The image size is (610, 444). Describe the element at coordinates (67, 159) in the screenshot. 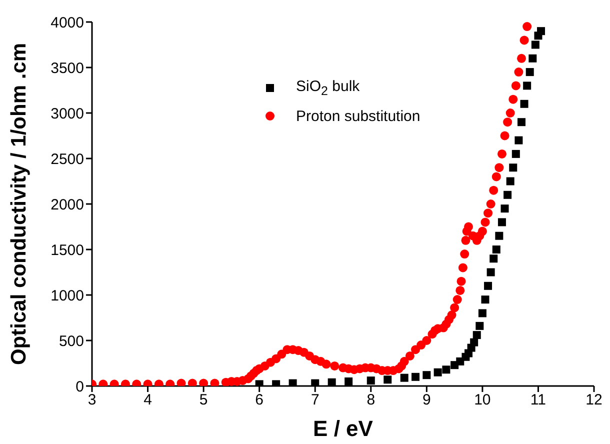

I see `y-tick-label: 2500` at that location.